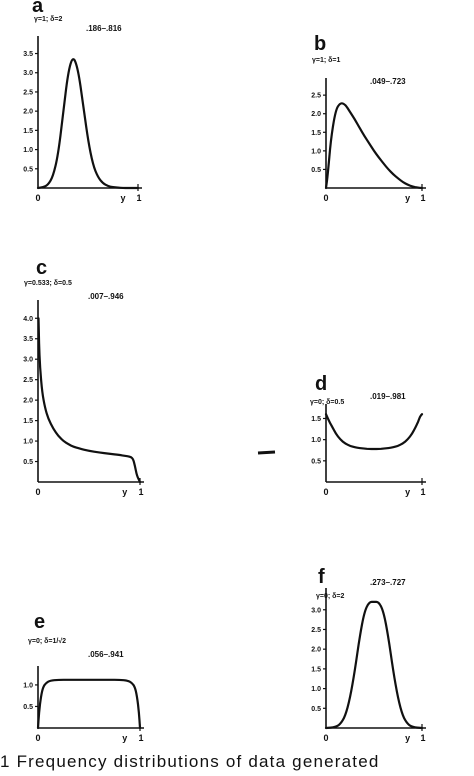 This screenshot has height=776, width=474. I want to click on panel-letter: f, so click(321, 577).